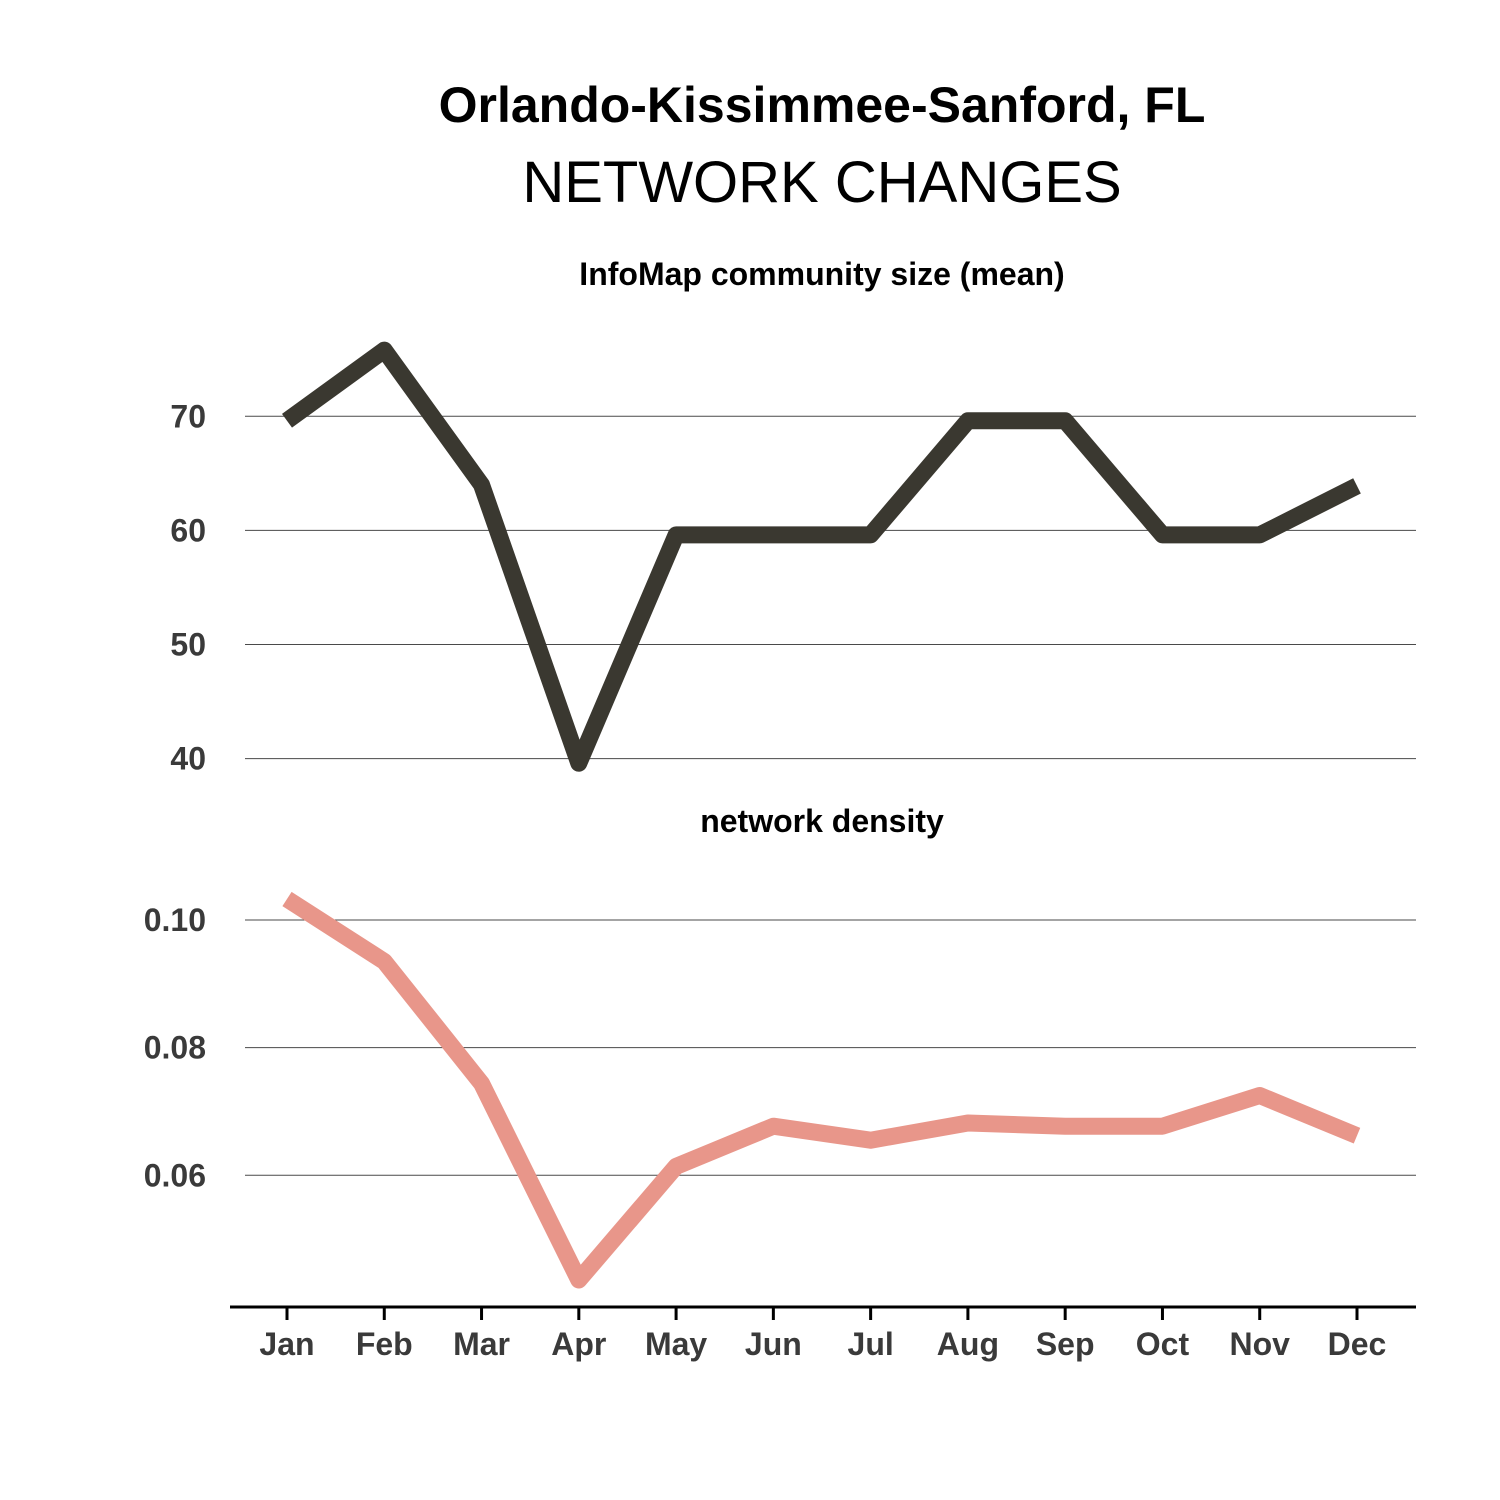 This screenshot has width=1500, height=1500. What do you see at coordinates (821, 182) in the screenshot?
I see `chart-subtitle: NETWORK CHANGES` at bounding box center [821, 182].